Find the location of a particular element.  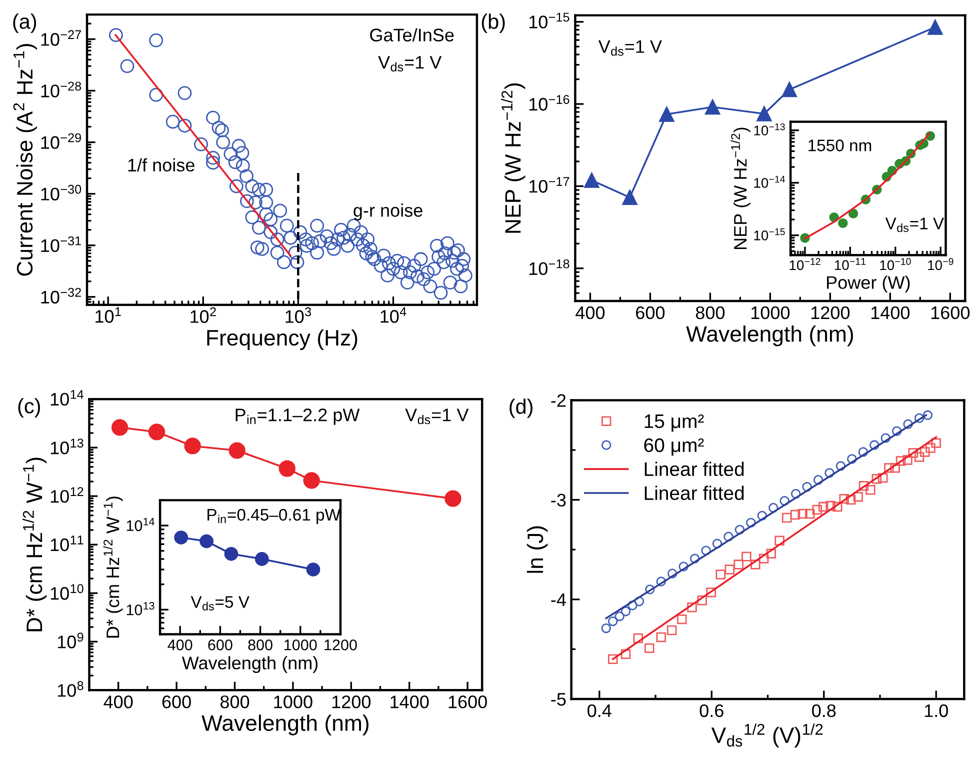

y-axis-title: Current Noise (A$^{2}$ Hz$^{−1}$) is located at coordinates (25, 160).